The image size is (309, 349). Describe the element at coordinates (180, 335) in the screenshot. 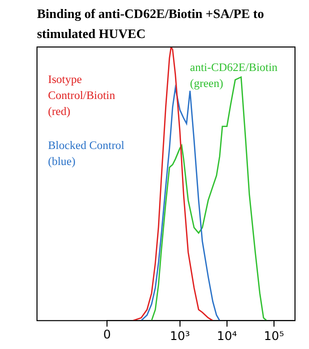

I see `x-tick-label: 10³` at that location.